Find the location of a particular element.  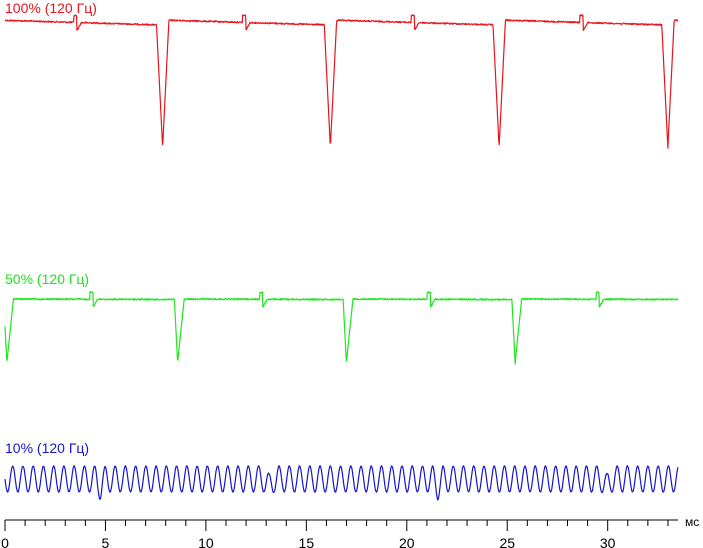

series-labels-layer: 100% (120 Гц) 50% (120 Гц) 10% (120 Гц) is located at coordinates (51, 228).